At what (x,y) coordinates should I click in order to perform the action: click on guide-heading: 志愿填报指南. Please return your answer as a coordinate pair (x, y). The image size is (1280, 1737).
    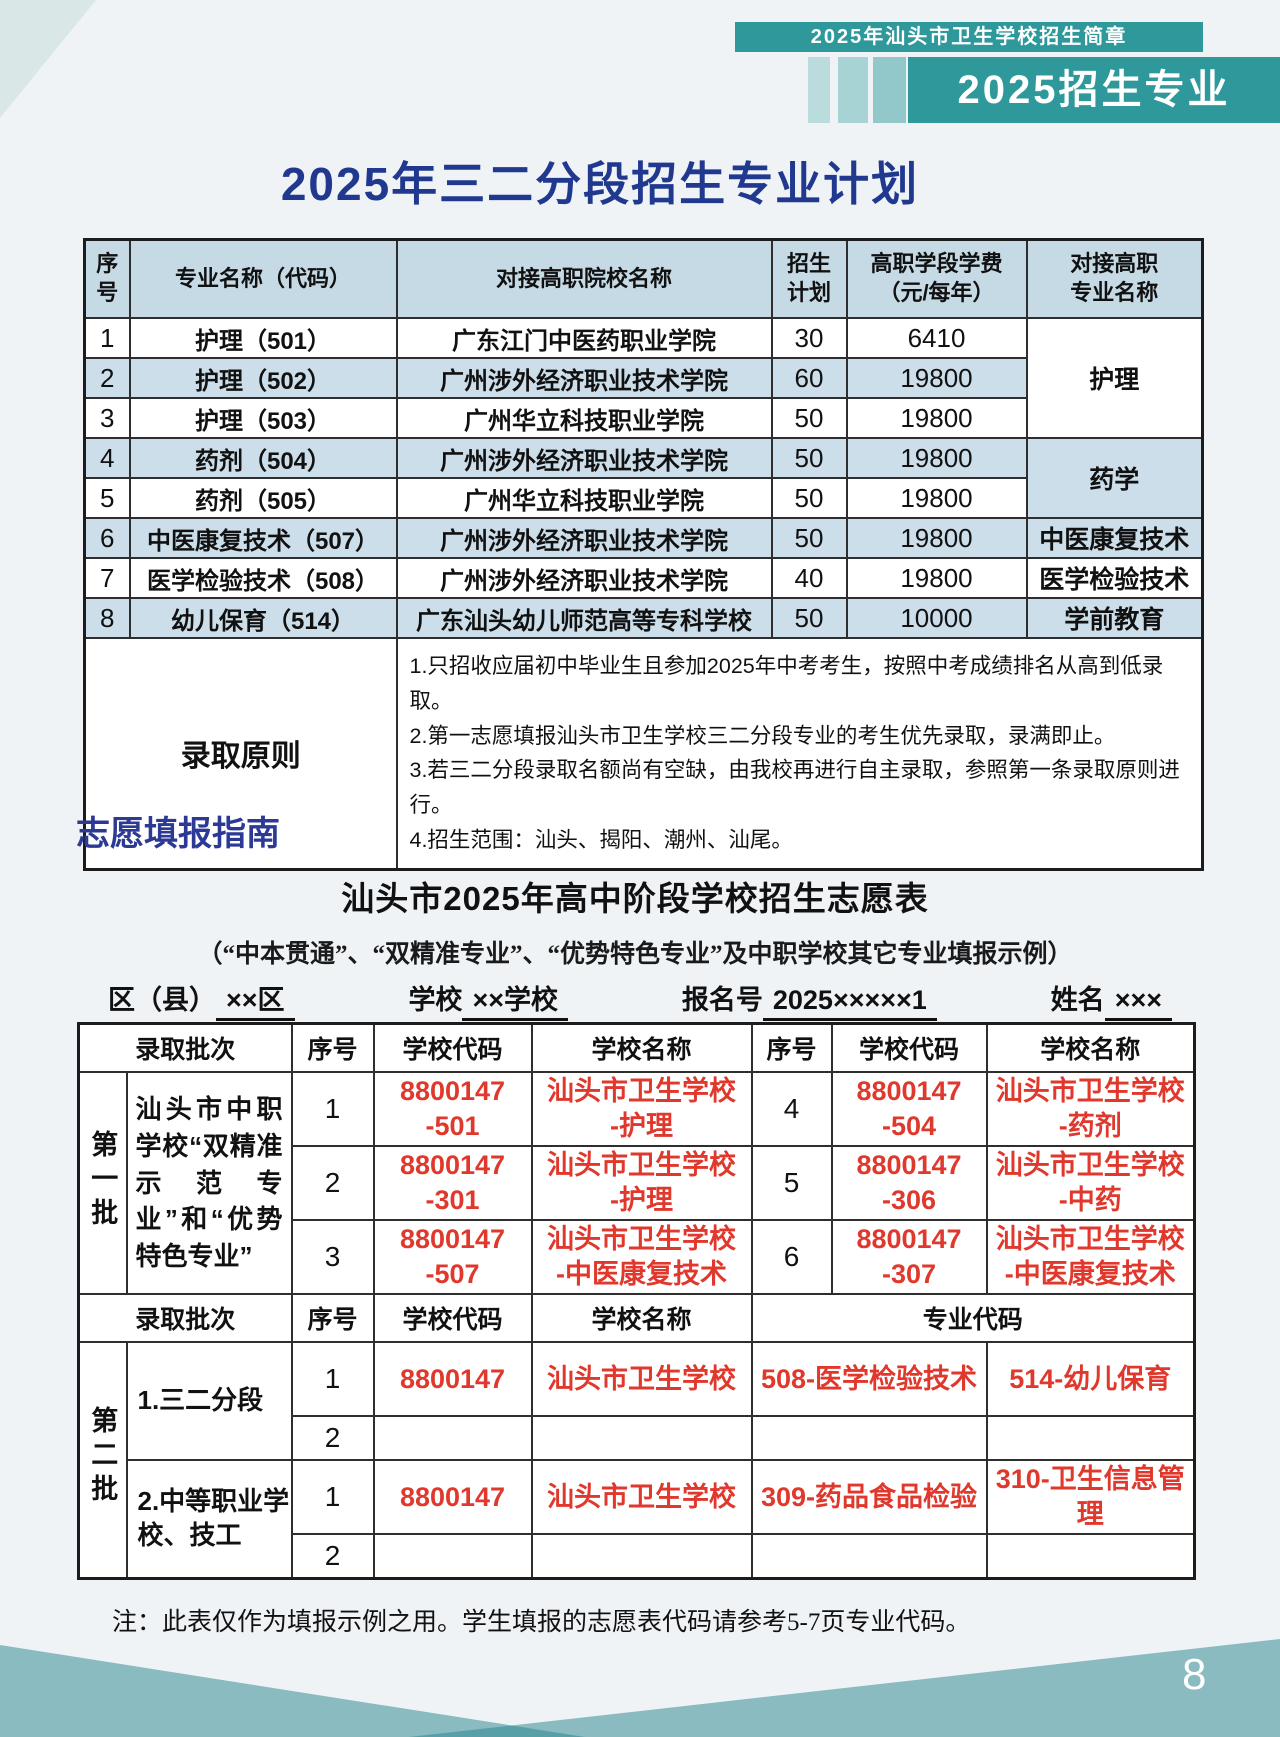
    Looking at the image, I should click on (178, 834).